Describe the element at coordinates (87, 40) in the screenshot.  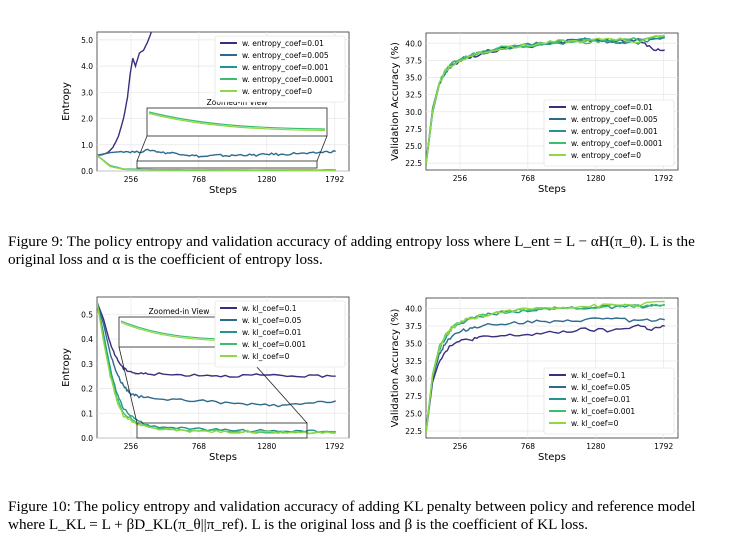
I see `y-tick-label: 5.0` at that location.